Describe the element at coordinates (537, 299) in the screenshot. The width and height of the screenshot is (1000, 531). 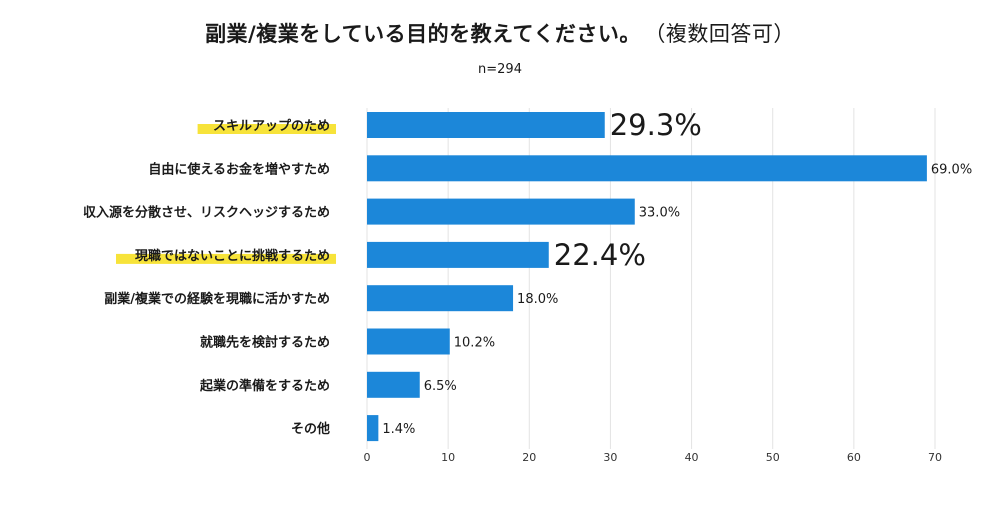
I see `value-label: 18.0%` at that location.